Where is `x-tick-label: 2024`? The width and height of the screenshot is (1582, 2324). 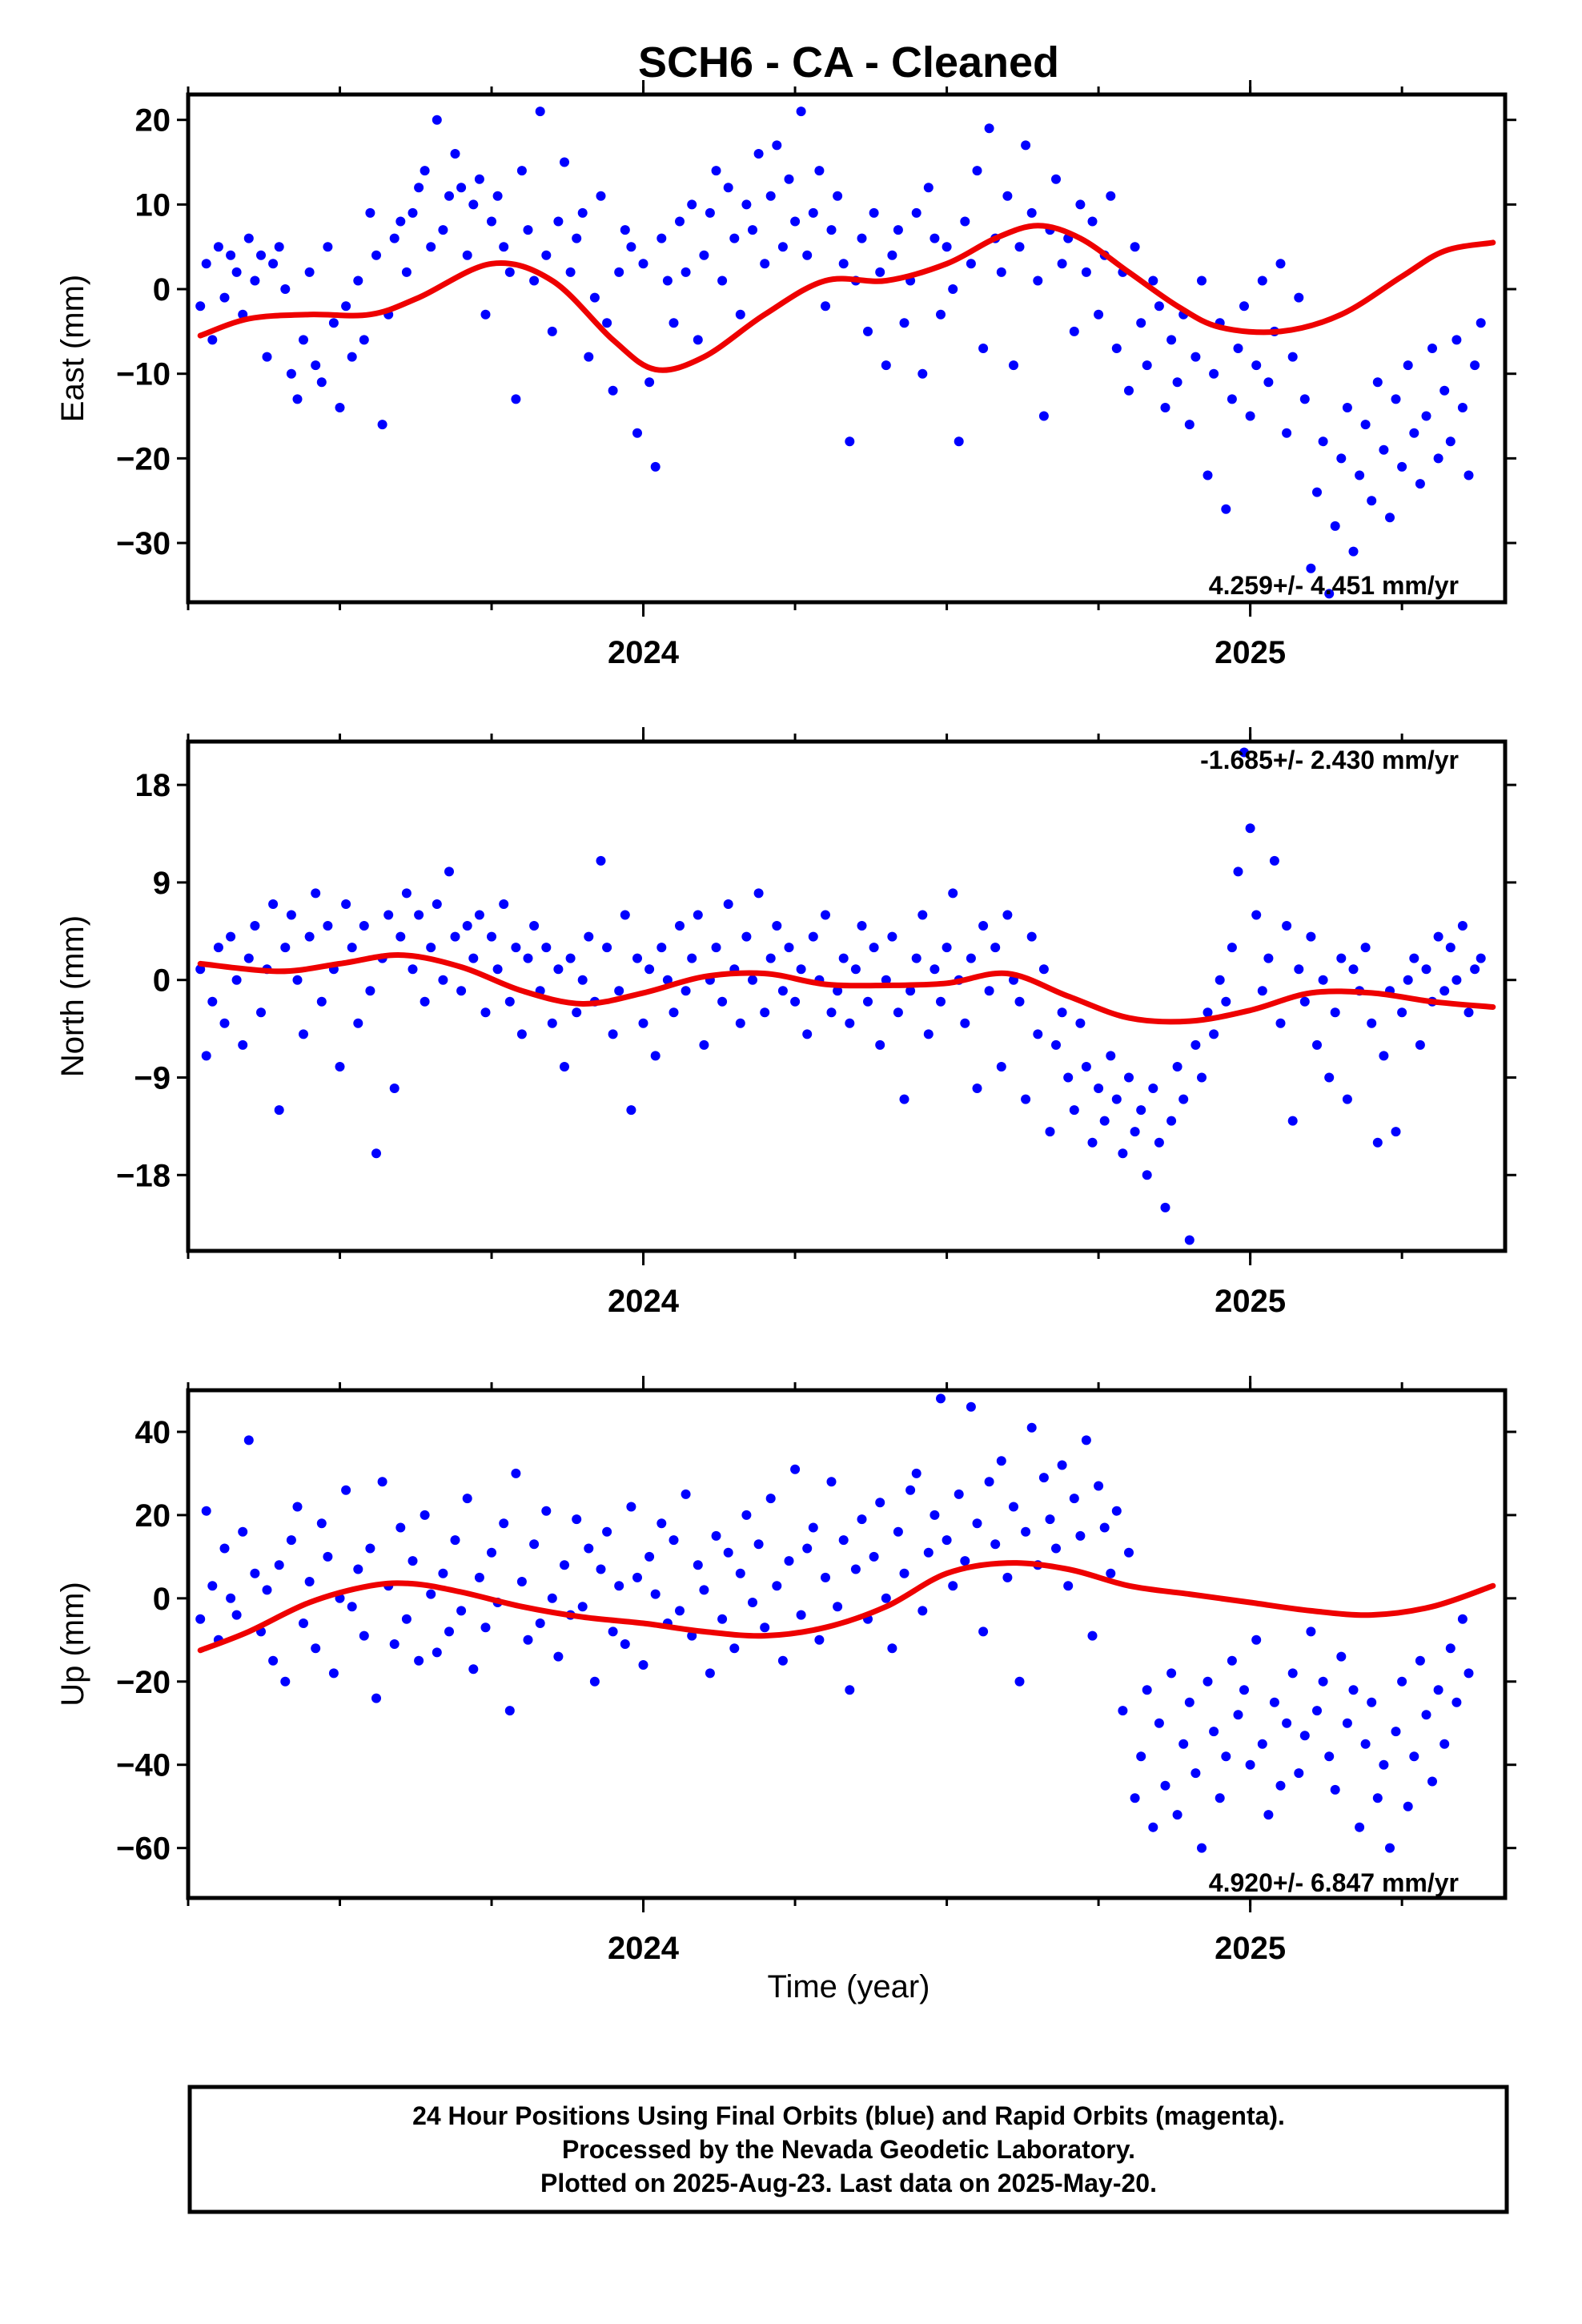 x-tick-label: 2024 is located at coordinates (644, 1301).